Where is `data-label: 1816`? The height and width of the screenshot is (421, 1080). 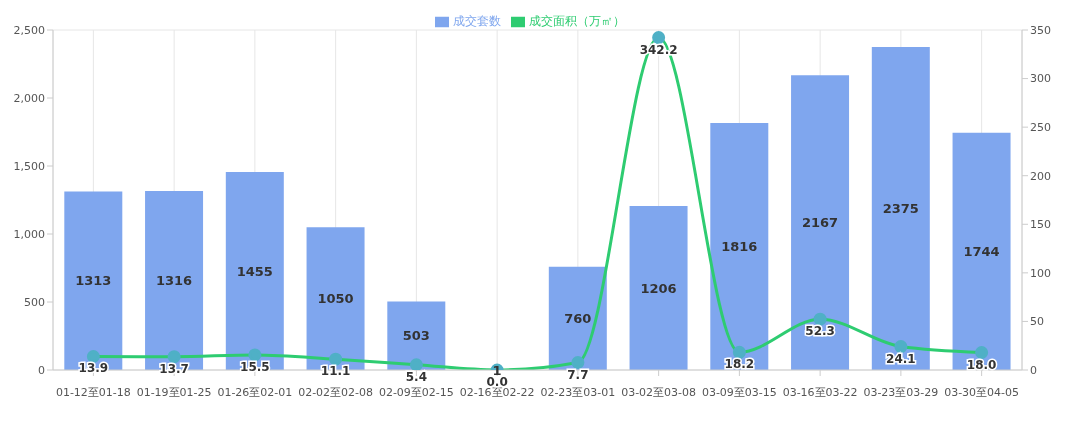
data-label: 1816 is located at coordinates (739, 247).